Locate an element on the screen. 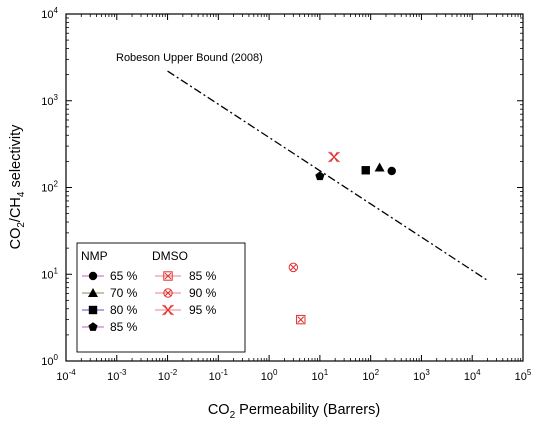  x-tick-label: 10⁻² is located at coordinates (168, 375).